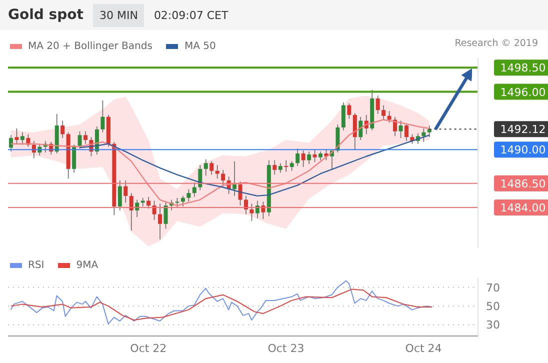  Describe the element at coordinates (493, 306) in the screenshot. I see `y-tick-label: 50` at that location.